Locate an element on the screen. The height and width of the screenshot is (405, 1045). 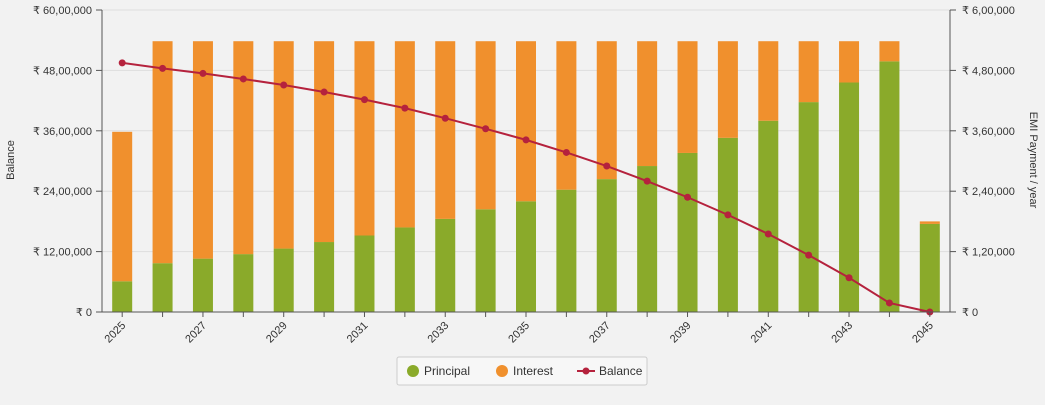
x-tick-label: 2025 is located at coordinates (116, 333).